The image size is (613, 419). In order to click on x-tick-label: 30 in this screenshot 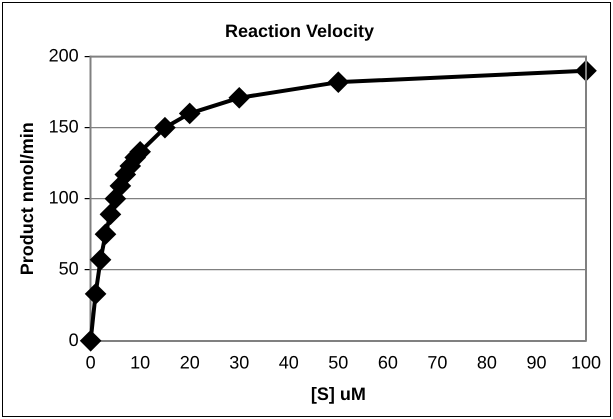, I will do `click(239, 362)`.